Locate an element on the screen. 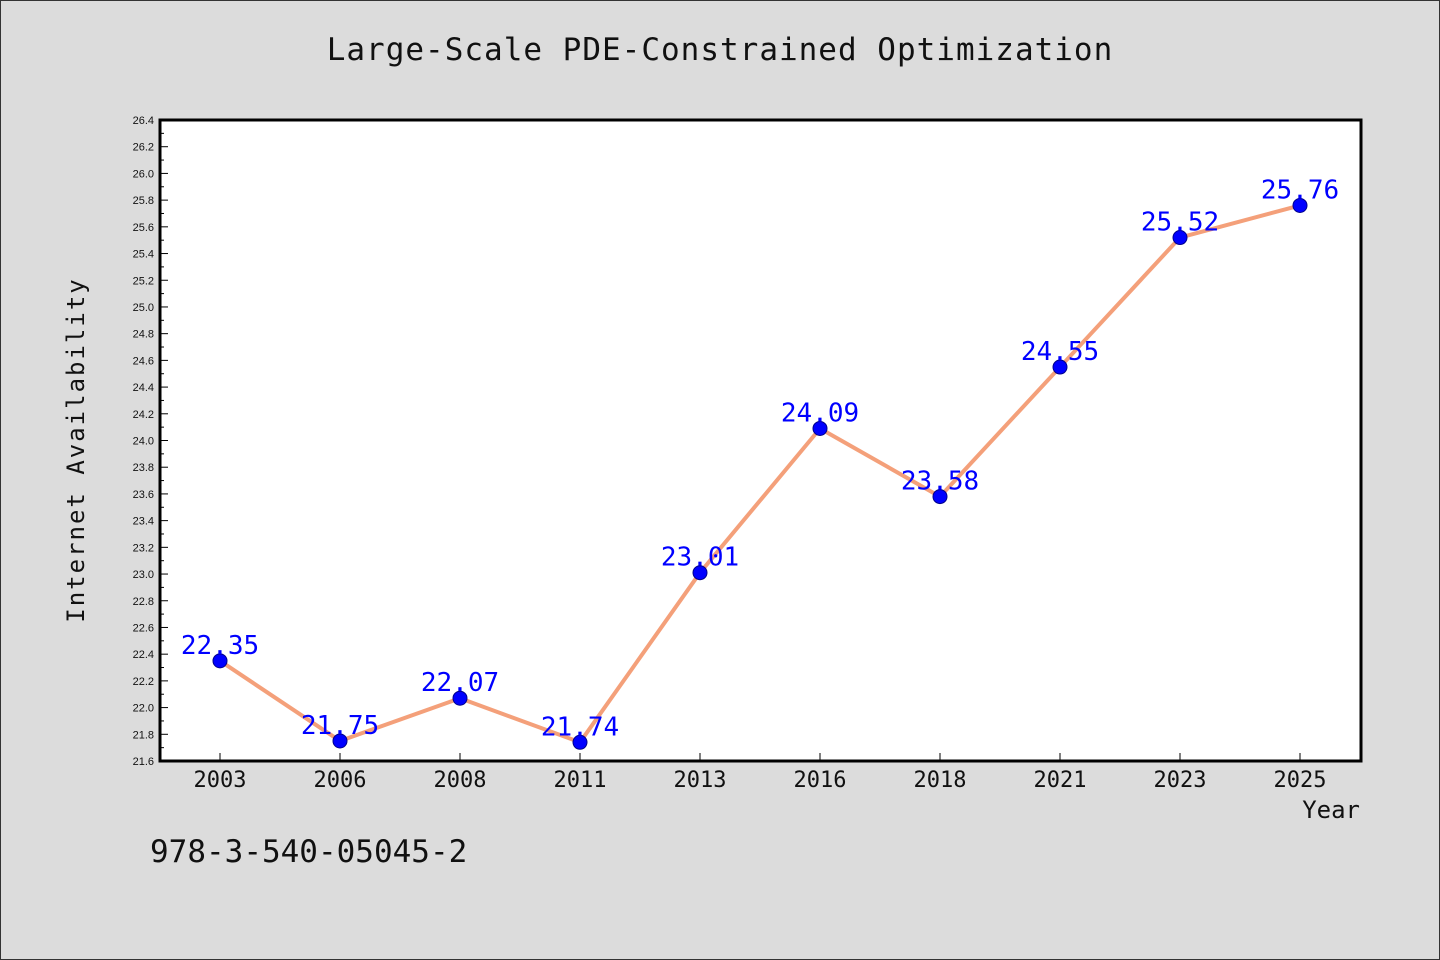 The width and height of the screenshot is (1440, 960). x-axis-label: Year is located at coordinates (1331, 810).